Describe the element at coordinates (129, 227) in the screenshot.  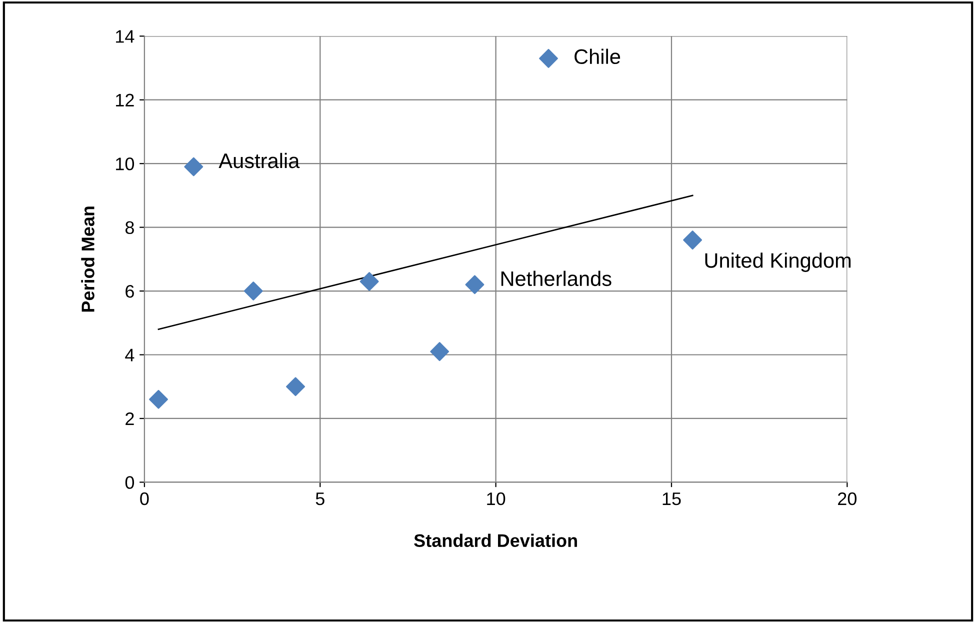
I see `y-tick-label: 8` at that location.